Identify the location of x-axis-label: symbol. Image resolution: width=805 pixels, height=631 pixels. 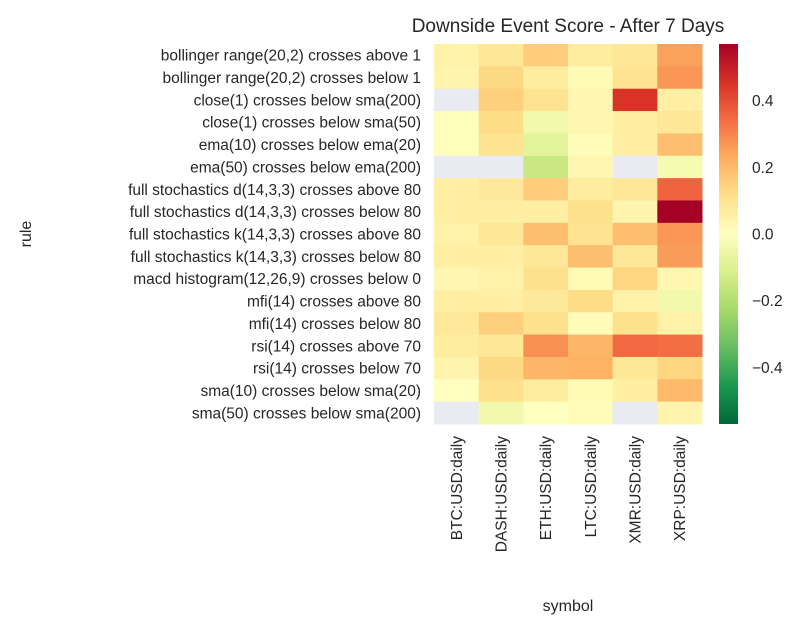
(568, 606).